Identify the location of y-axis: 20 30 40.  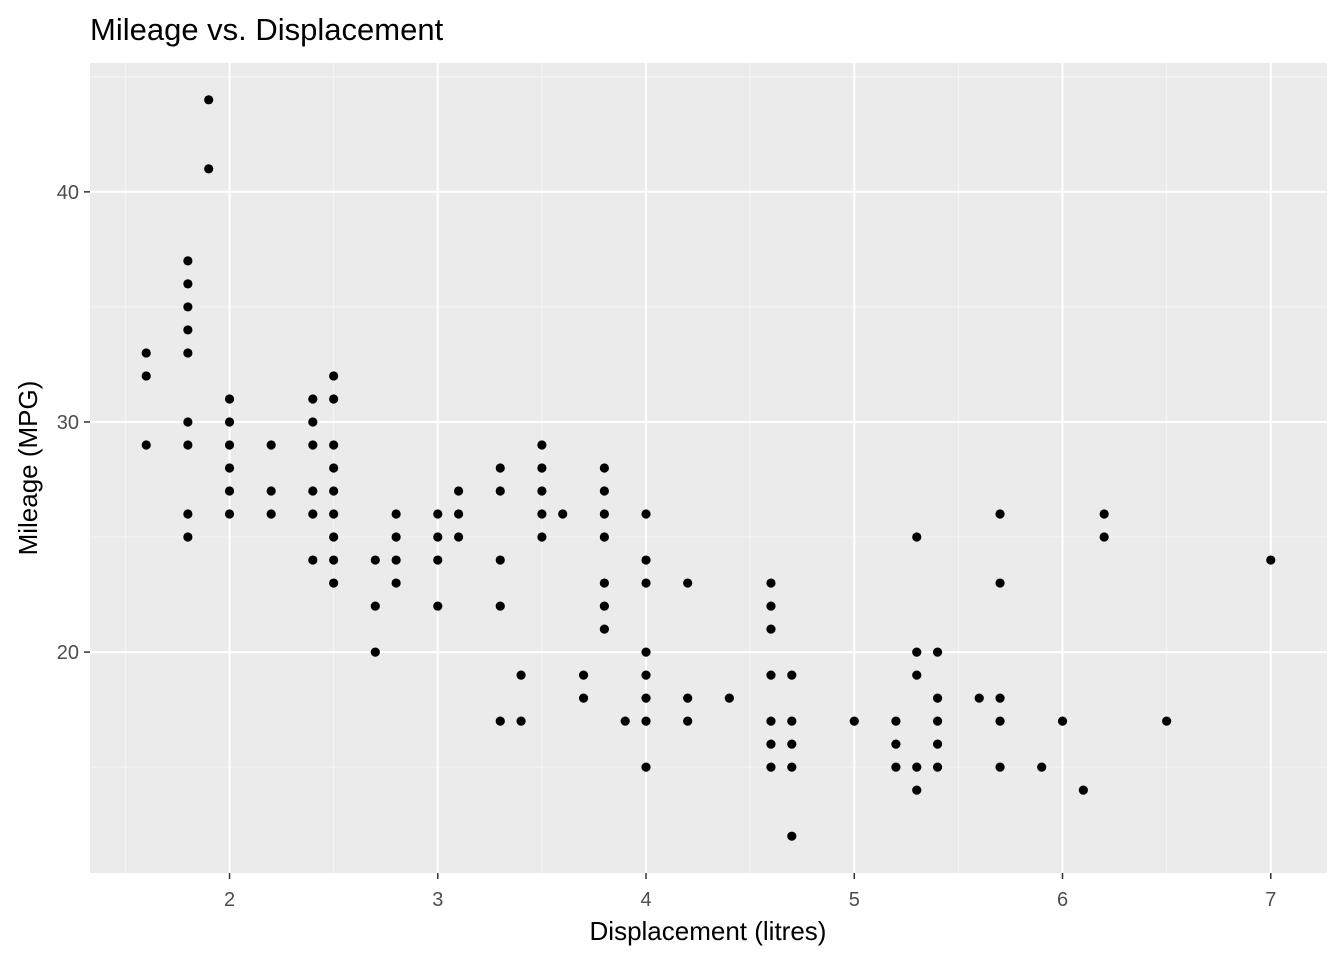
(73, 423).